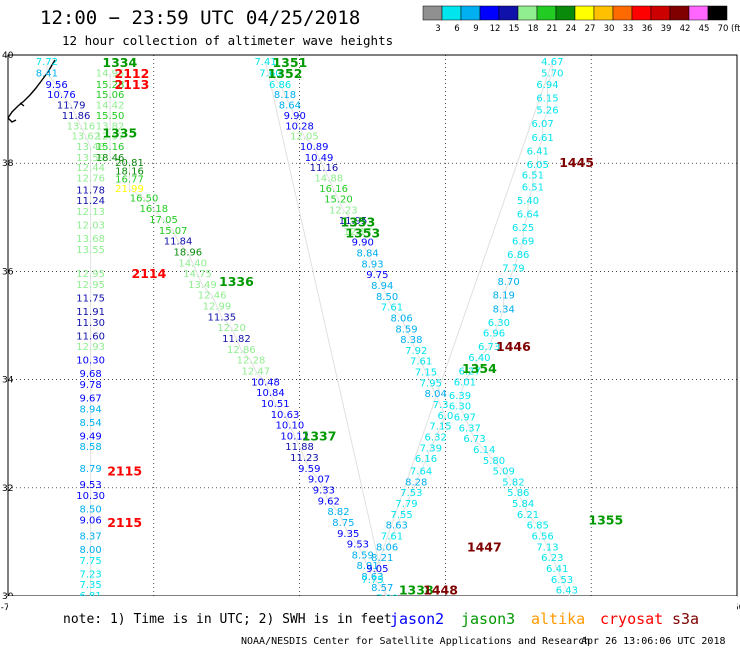 Image resolution: width=740 pixels, height=650 pixels. What do you see at coordinates (402, 318) in the screenshot?
I see `wave-height-value: 8.06` at bounding box center [402, 318].